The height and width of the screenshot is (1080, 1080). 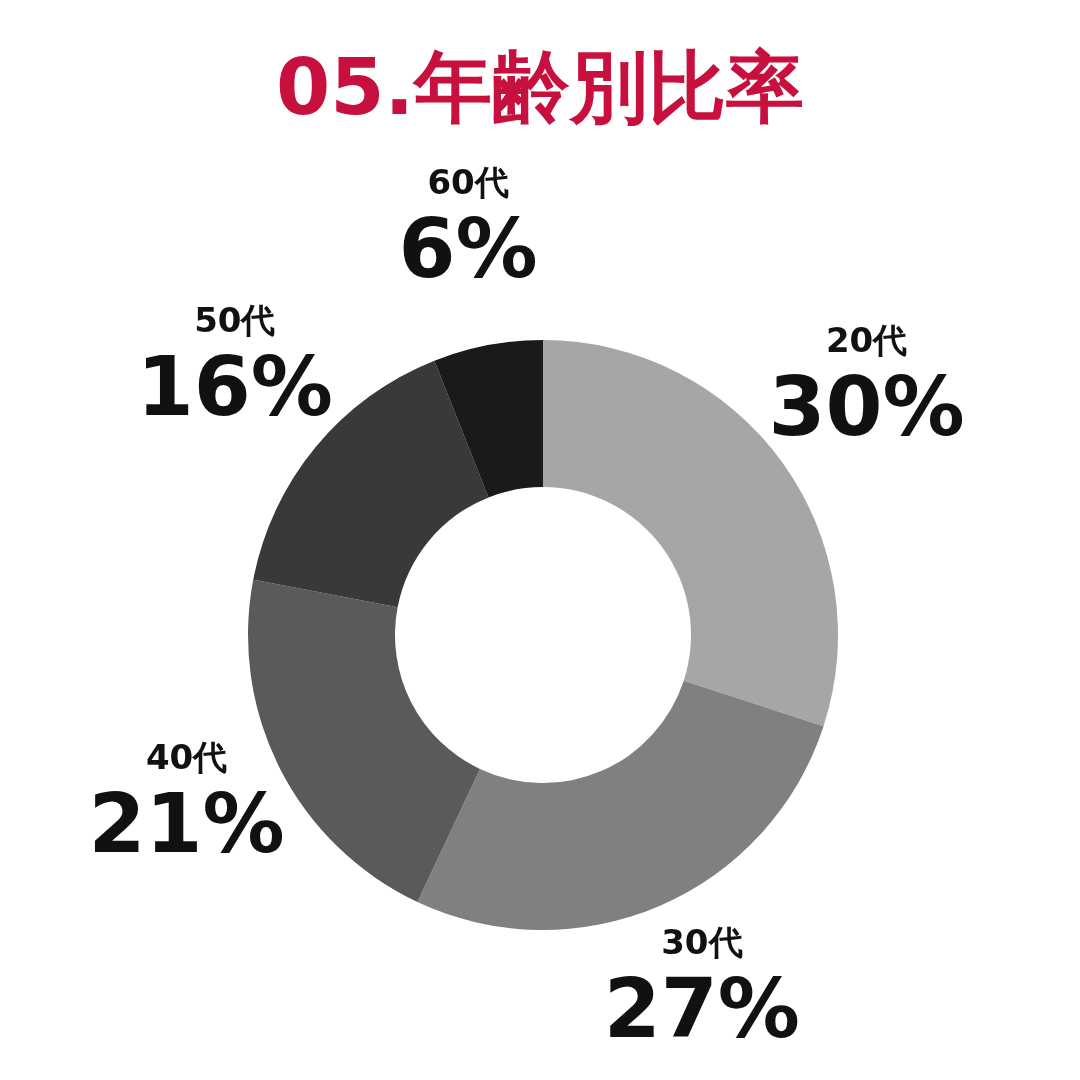 What do you see at coordinates (186, 756) in the screenshot?
I see `slice-label: 40代` at bounding box center [186, 756].